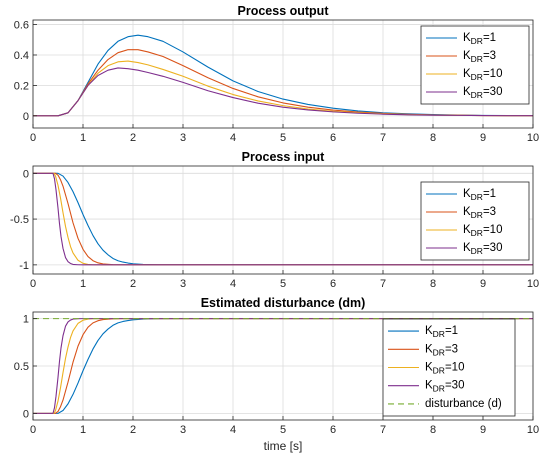  Describe the element at coordinates (284, 11) in the screenshot. I see `chart-title: Process output` at that location.